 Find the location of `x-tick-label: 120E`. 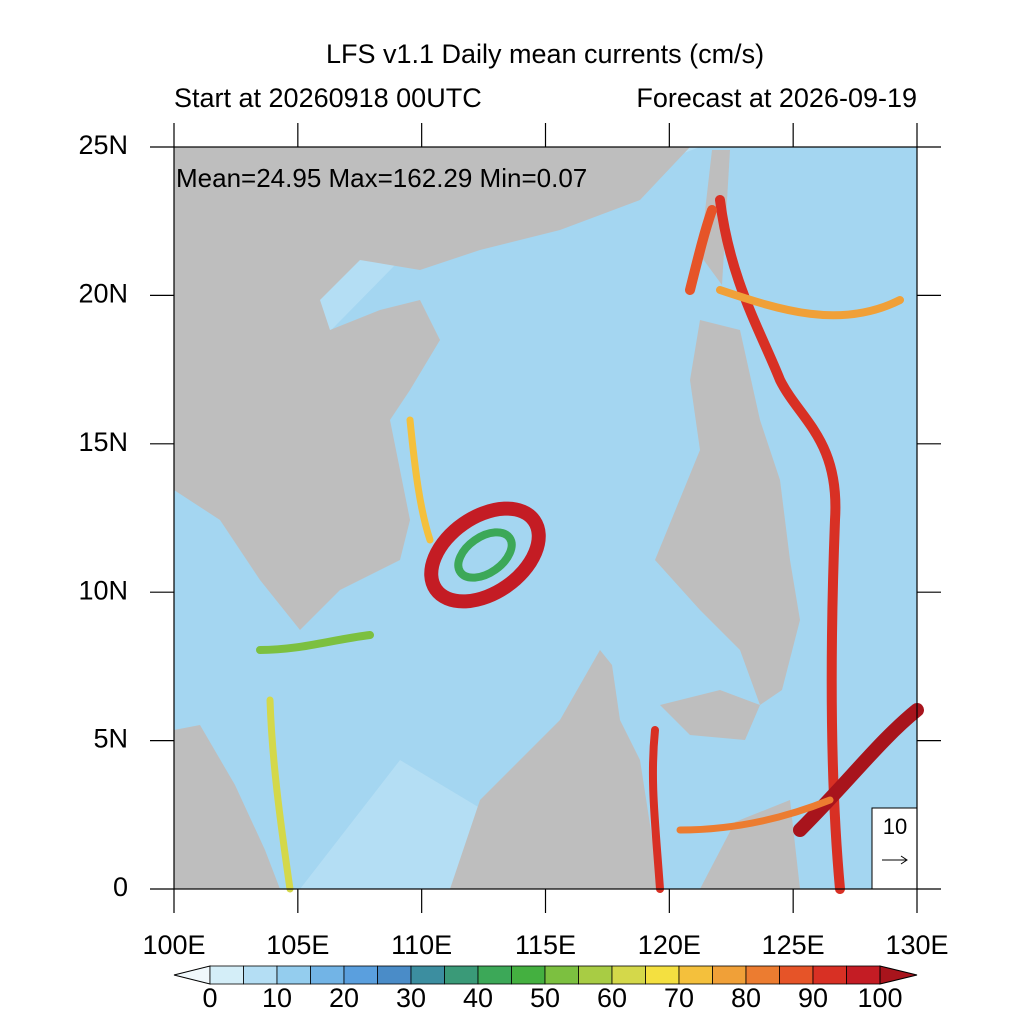

x-tick-label: 120E is located at coordinates (669, 945).